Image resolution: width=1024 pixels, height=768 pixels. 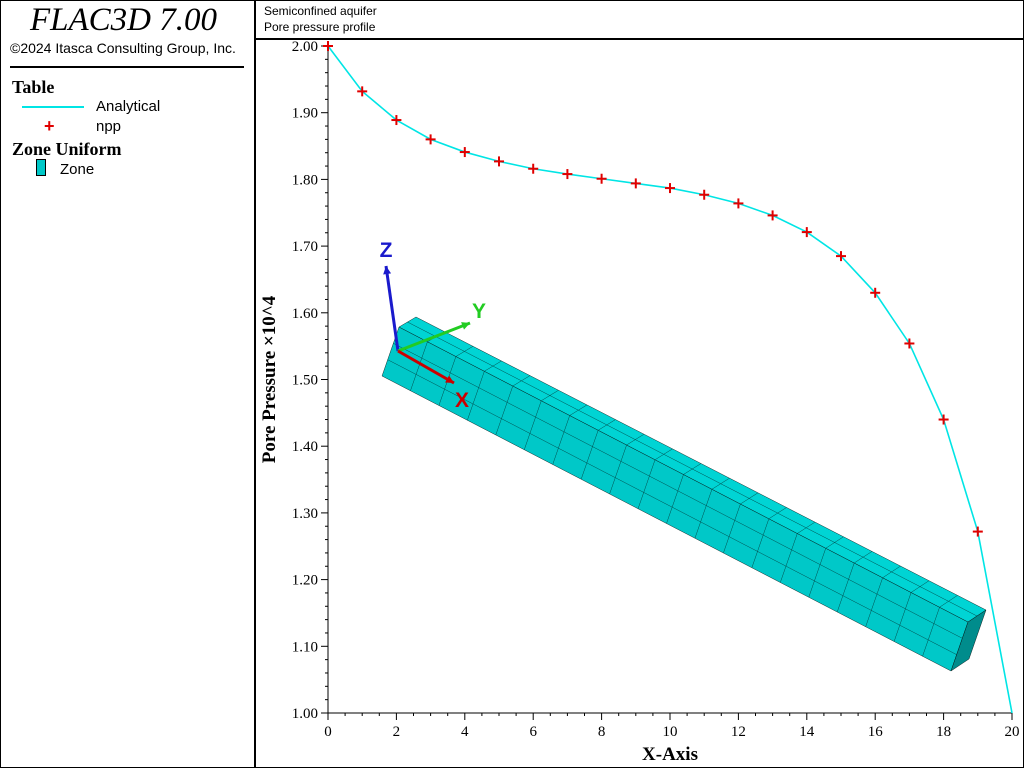 I want to click on x-tick-label: 16, so click(x=876, y=732).